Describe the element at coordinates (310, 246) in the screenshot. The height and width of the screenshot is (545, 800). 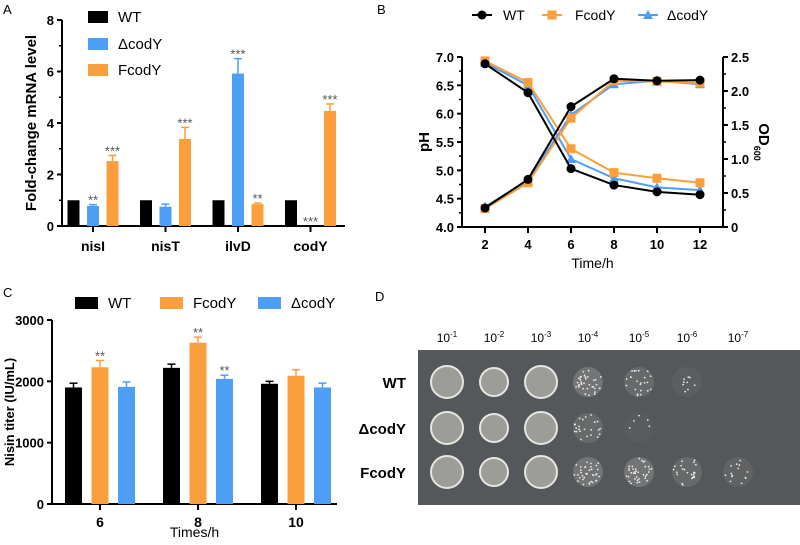
I see `x-tick-label: codY` at that location.